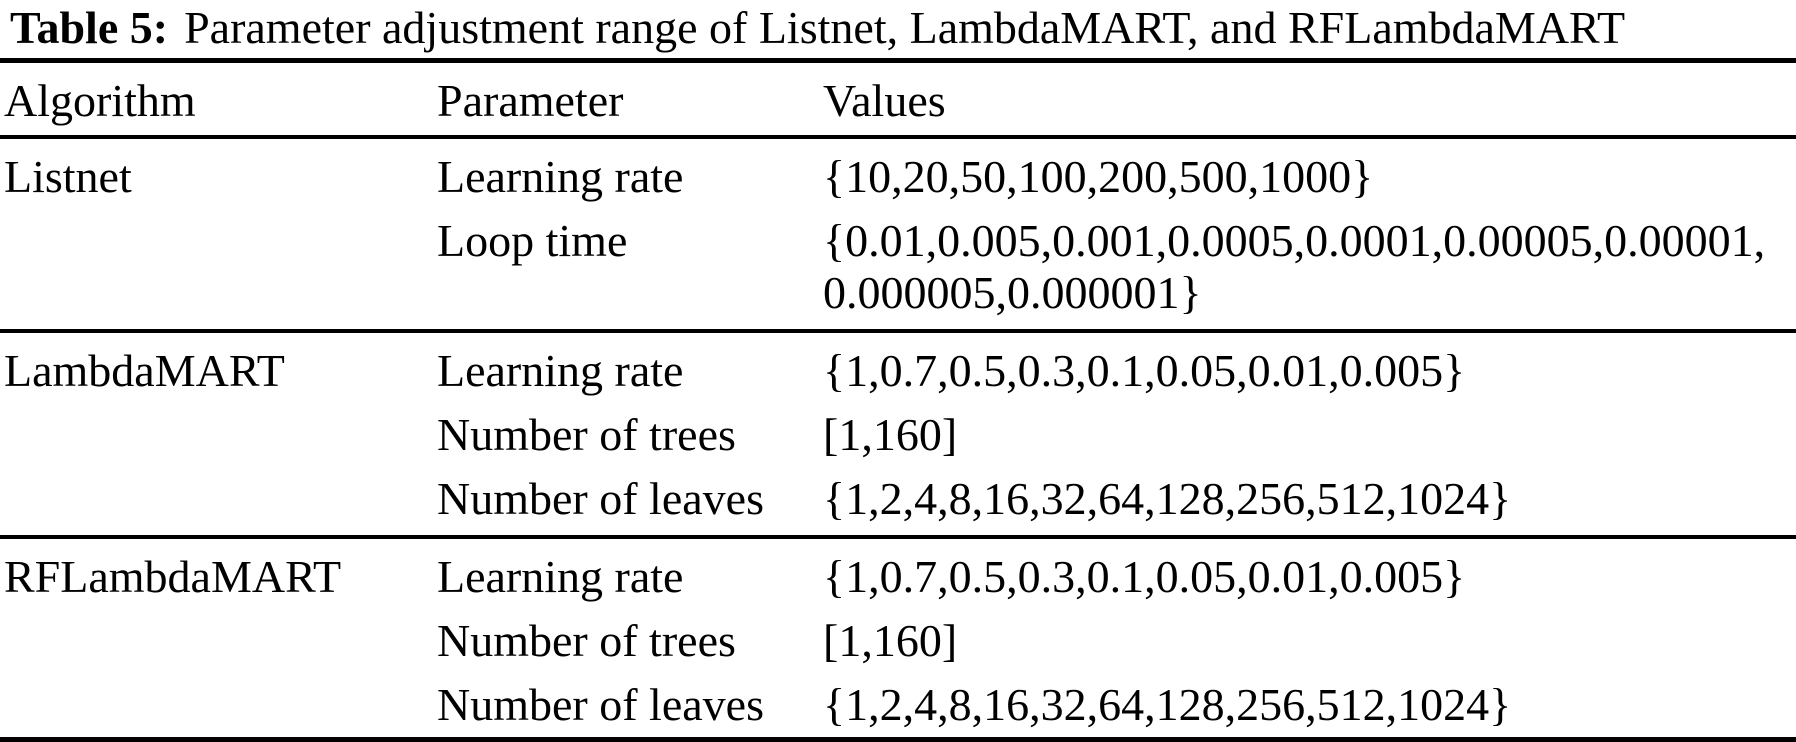 This screenshot has width=1796, height=742. What do you see at coordinates (1098, 176) in the screenshot?
I see `values-cell: {10,20,50,100,200,500,1000}` at bounding box center [1098, 176].